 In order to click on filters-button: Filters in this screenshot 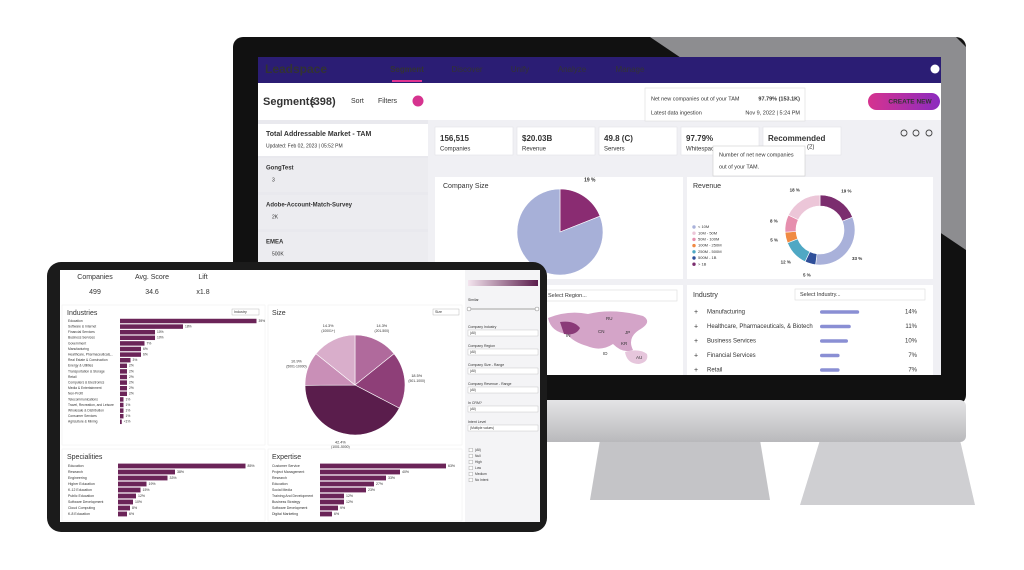, I will do `click(388, 101)`.